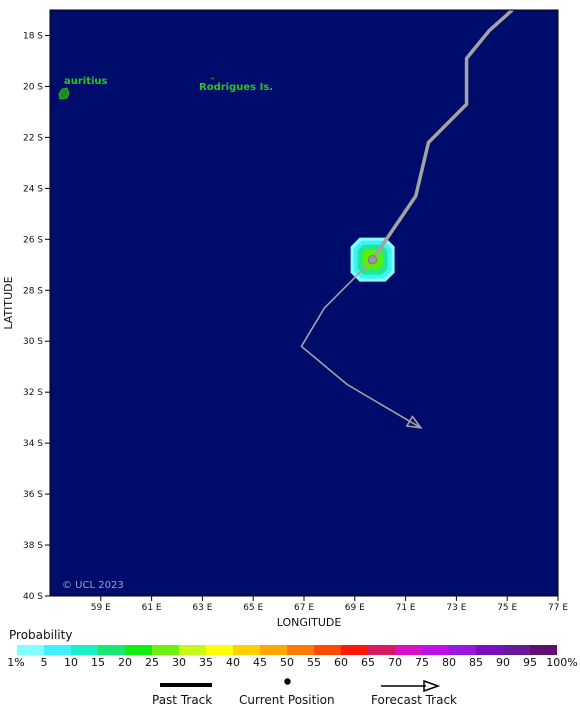 This screenshot has height=715, width=580. What do you see at coordinates (314, 662) in the screenshot?
I see `probability-label: 55` at bounding box center [314, 662].